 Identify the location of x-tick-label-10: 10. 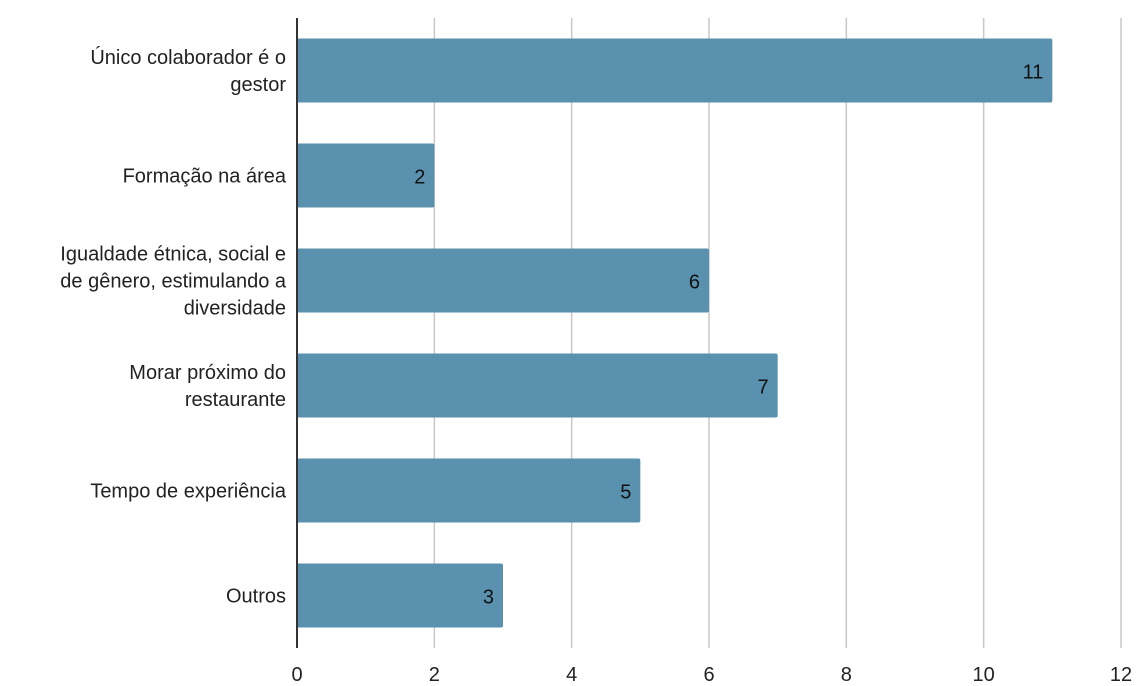
(984, 675).